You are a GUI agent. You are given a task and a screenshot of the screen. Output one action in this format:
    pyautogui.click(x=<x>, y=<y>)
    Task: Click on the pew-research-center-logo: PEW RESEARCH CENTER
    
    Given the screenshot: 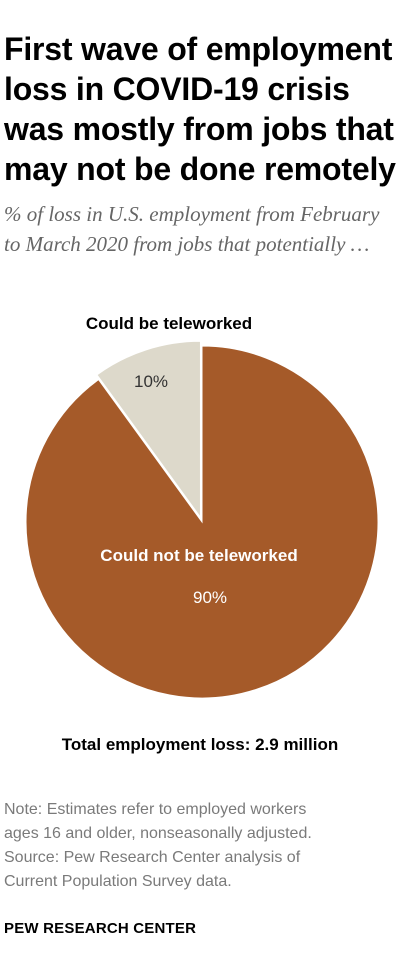 What is the action you would take?
    pyautogui.click(x=100, y=928)
    